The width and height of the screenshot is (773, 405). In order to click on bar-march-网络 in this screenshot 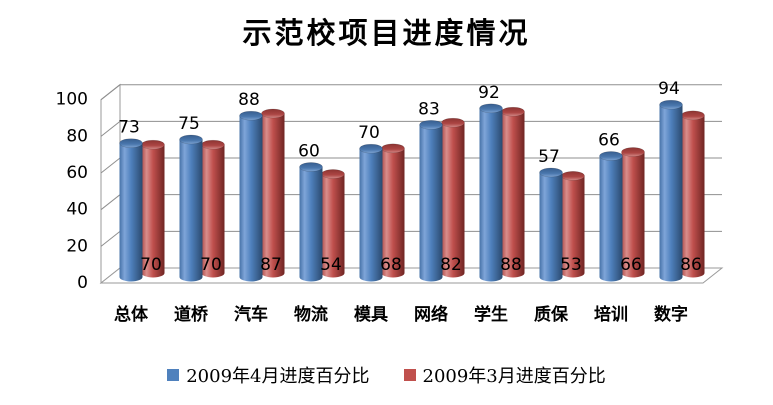, I will do `click(453, 197)`.